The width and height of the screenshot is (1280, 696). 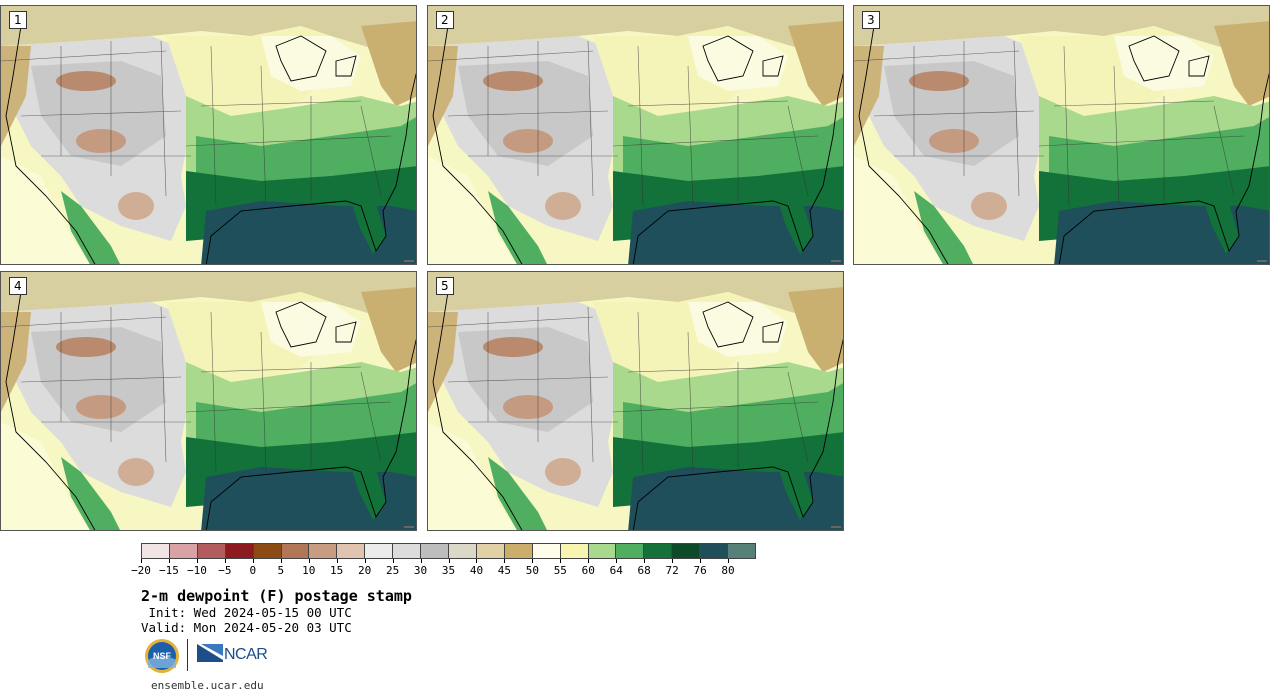 I want to click on tick-label: 50, so click(x=532, y=570).